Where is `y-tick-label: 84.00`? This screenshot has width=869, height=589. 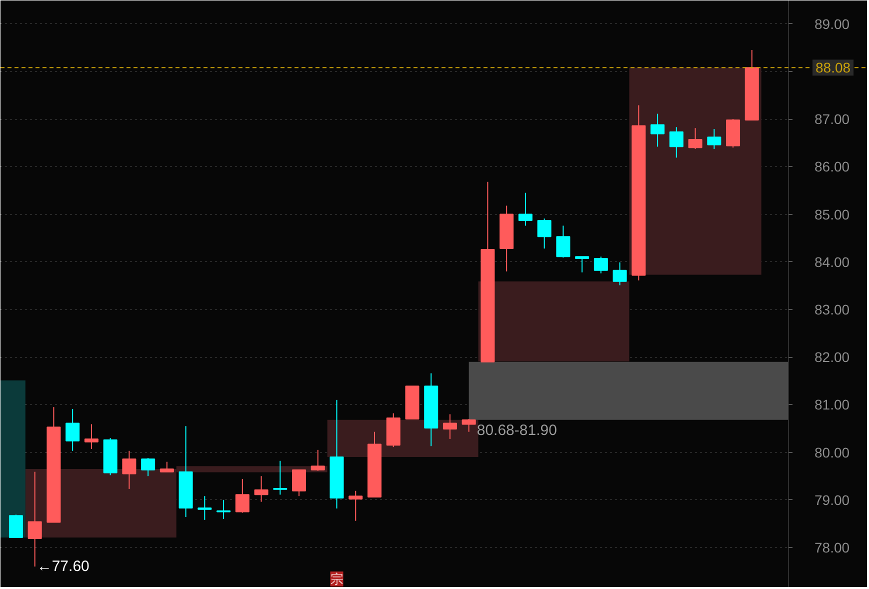 y-tick-label: 84.00 is located at coordinates (832, 262).